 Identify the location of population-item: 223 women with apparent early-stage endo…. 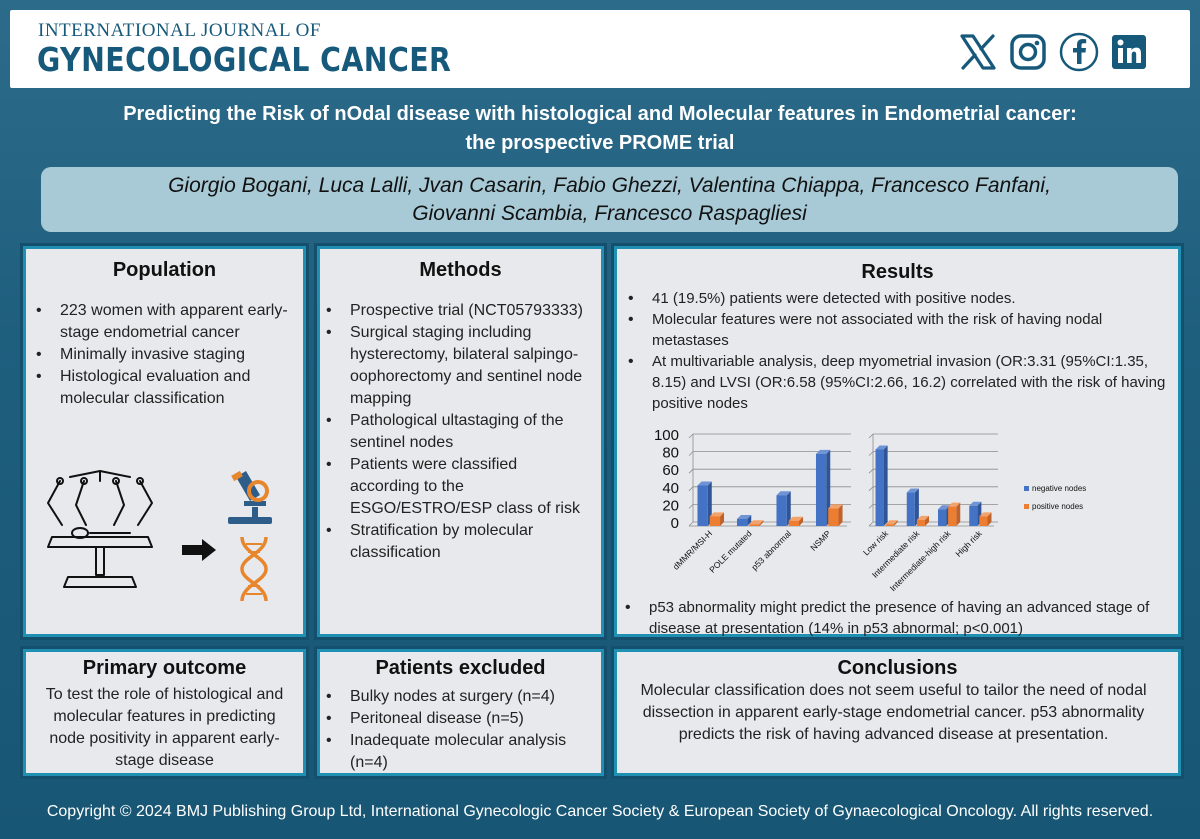
(163, 322).